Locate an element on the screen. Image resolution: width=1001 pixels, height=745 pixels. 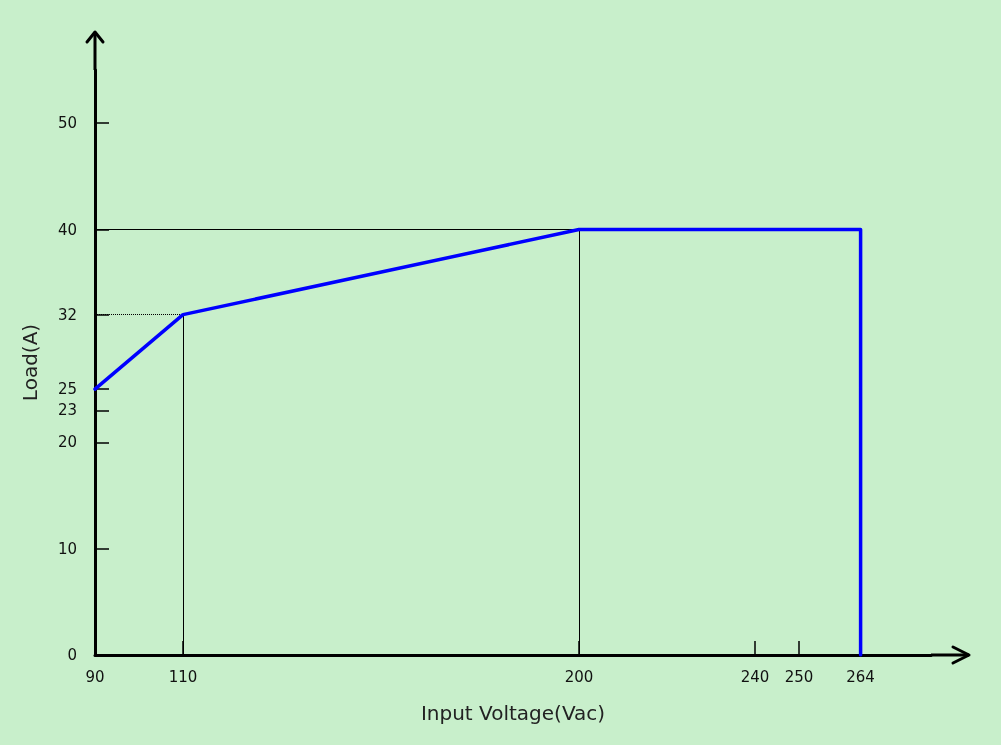
y-tick-label: 10 is located at coordinates (67, 548).